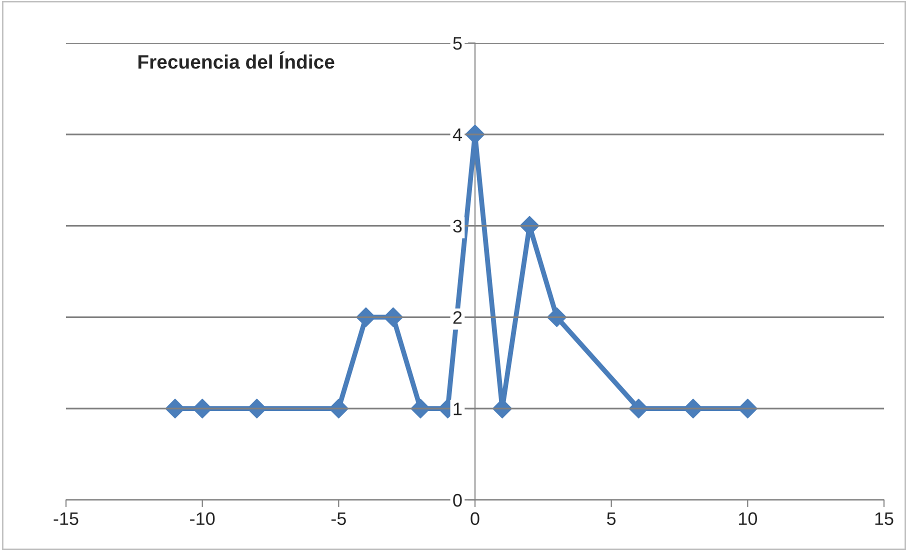 This screenshot has width=908, height=551. Describe the element at coordinates (475, 519) in the screenshot. I see `x-tick-label: 0` at that location.